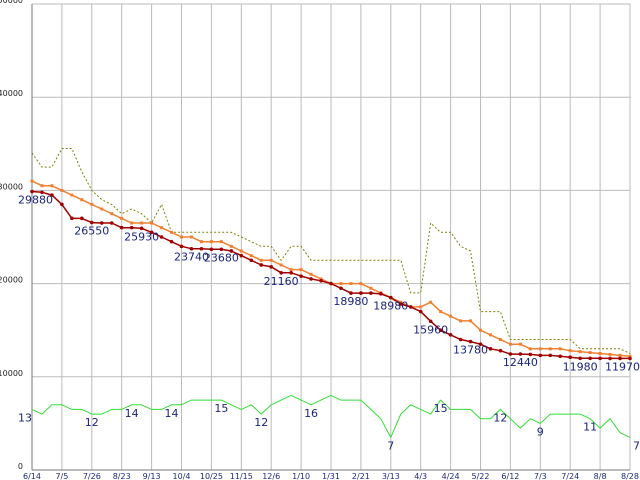 Image resolution: width=640 pixels, height=480 pixels. What do you see at coordinates (11, 186) in the screenshot?
I see `y-tick-label: 30000` at bounding box center [11, 186].